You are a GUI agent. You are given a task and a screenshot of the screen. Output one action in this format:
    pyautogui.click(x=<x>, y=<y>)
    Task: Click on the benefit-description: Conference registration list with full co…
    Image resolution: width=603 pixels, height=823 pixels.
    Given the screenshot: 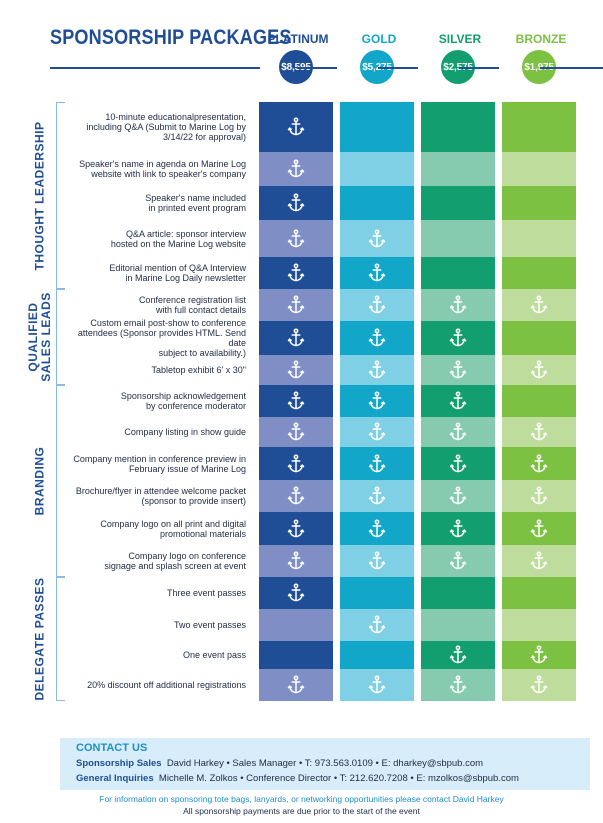 What is the action you would take?
    pyautogui.click(x=154, y=305)
    